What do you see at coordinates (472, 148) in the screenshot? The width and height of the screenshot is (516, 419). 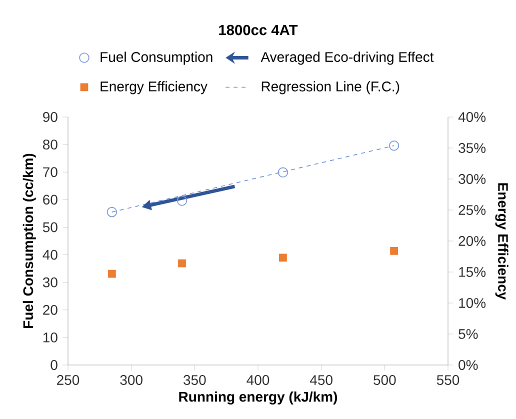 I see `y2-tick-label: 35%` at bounding box center [472, 148].